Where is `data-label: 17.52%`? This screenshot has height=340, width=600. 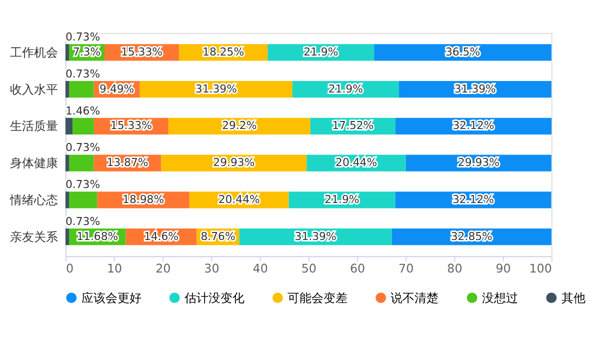
data-label: 17.52% is located at coordinates (353, 125).